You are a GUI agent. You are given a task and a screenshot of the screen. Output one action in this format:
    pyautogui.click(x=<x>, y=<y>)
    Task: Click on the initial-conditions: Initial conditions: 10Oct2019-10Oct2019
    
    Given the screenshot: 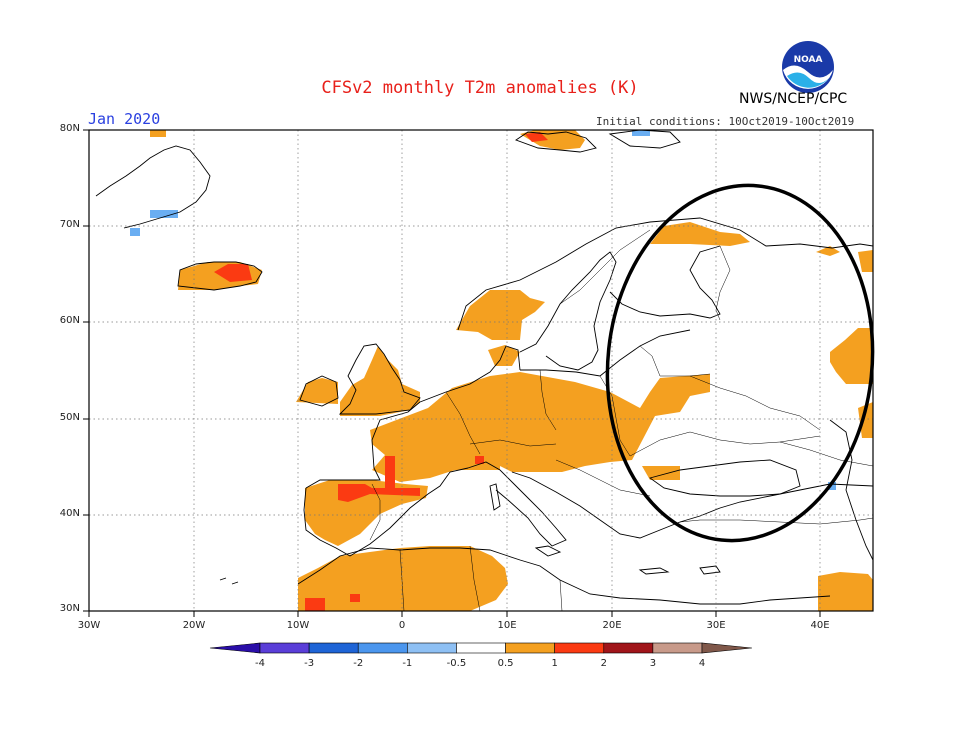 What is the action you would take?
    pyautogui.click(x=725, y=121)
    